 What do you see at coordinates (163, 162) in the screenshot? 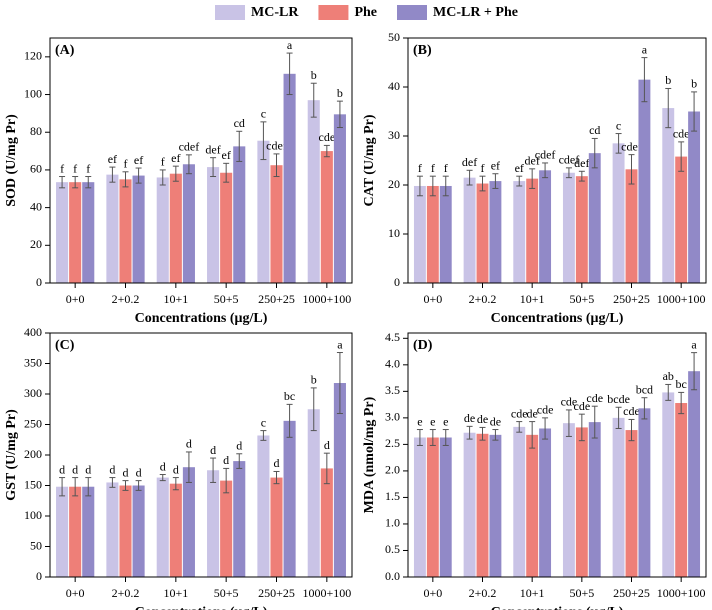
I see `significance-letter: f` at bounding box center [163, 162].